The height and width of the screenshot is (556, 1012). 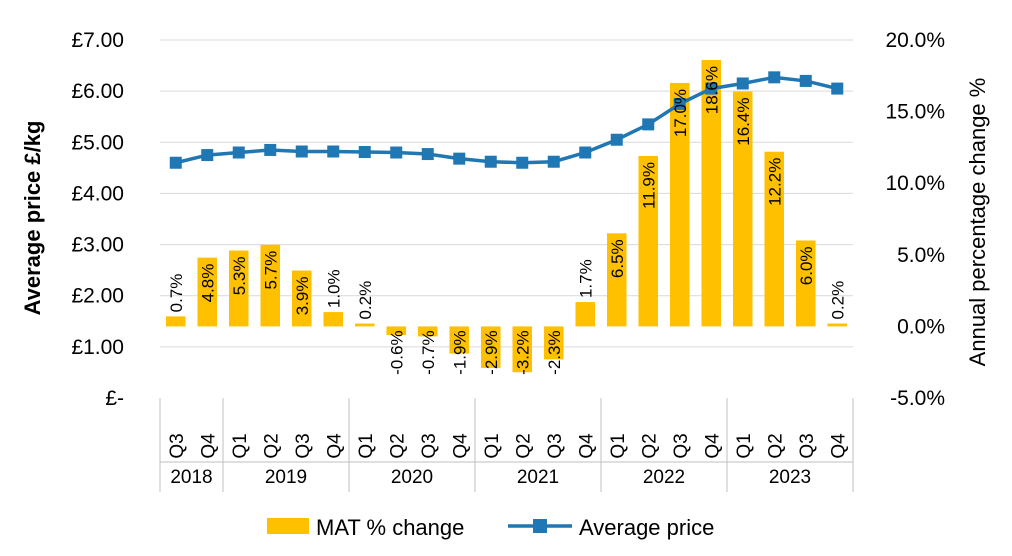 What do you see at coordinates (977, 222) in the screenshot?
I see `y2-axis-title: Annual percentage change %` at bounding box center [977, 222].